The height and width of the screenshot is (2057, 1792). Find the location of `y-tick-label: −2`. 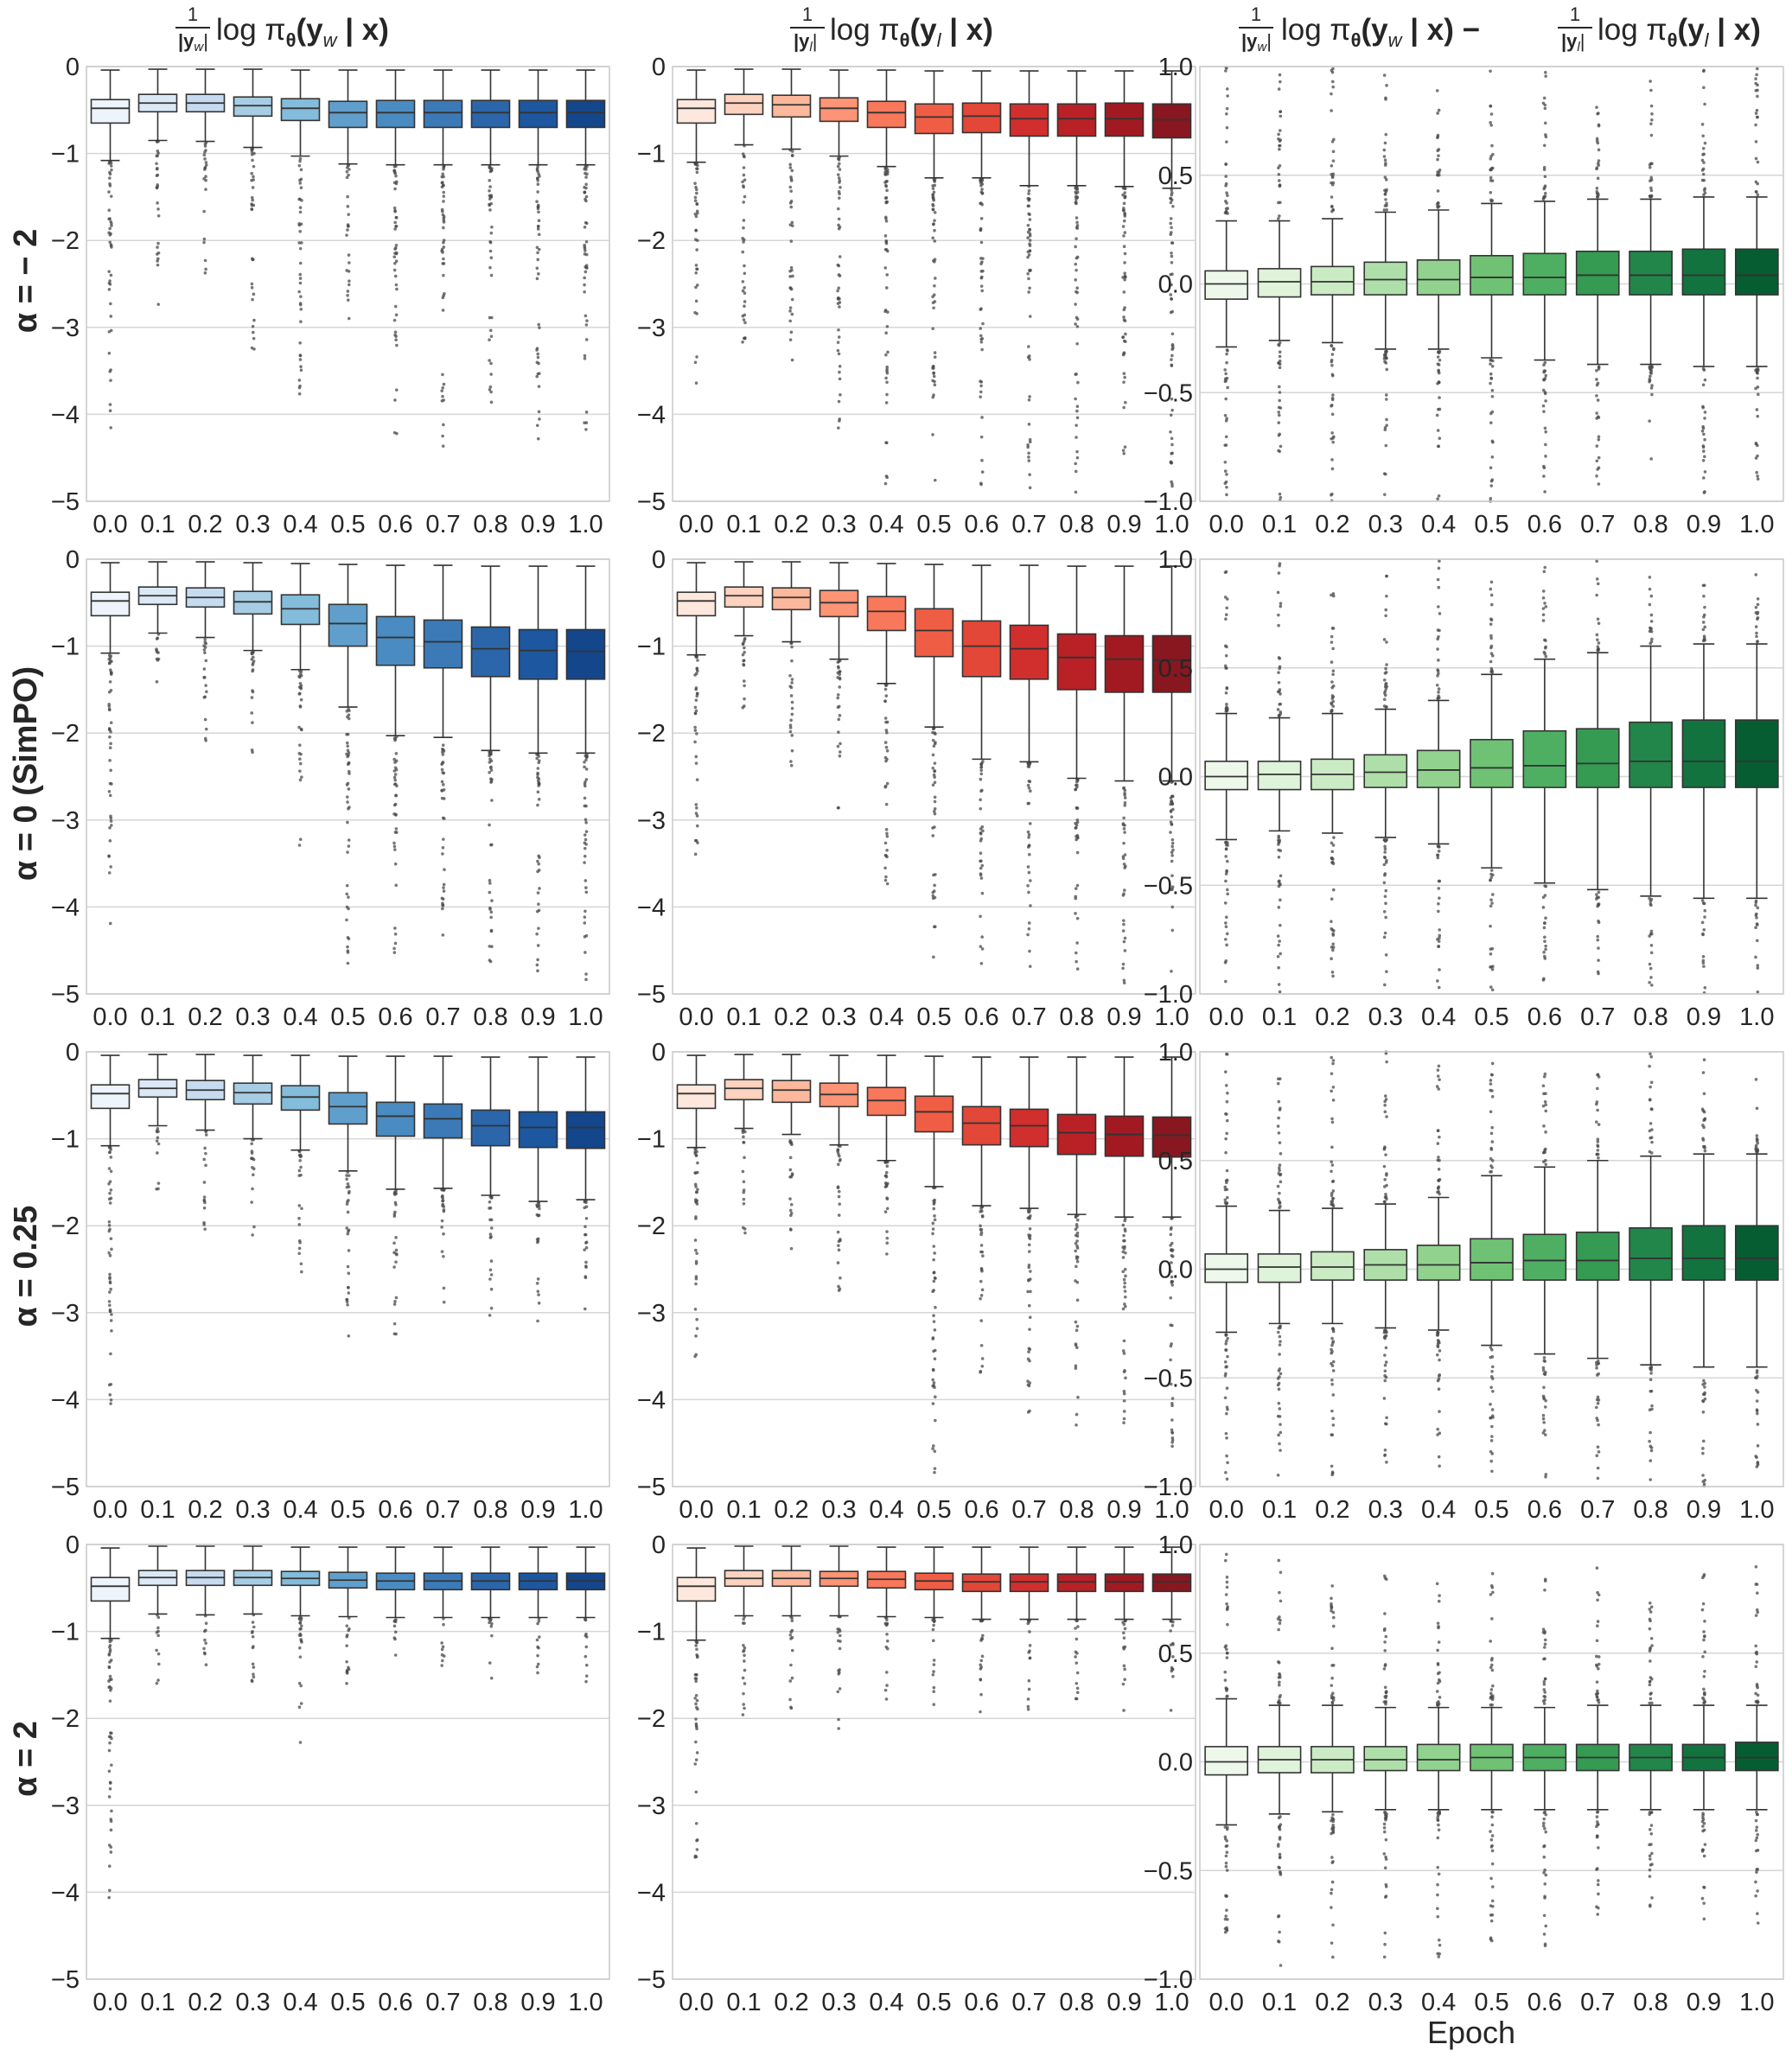

y-tick-label: −2 is located at coordinates (65, 241).